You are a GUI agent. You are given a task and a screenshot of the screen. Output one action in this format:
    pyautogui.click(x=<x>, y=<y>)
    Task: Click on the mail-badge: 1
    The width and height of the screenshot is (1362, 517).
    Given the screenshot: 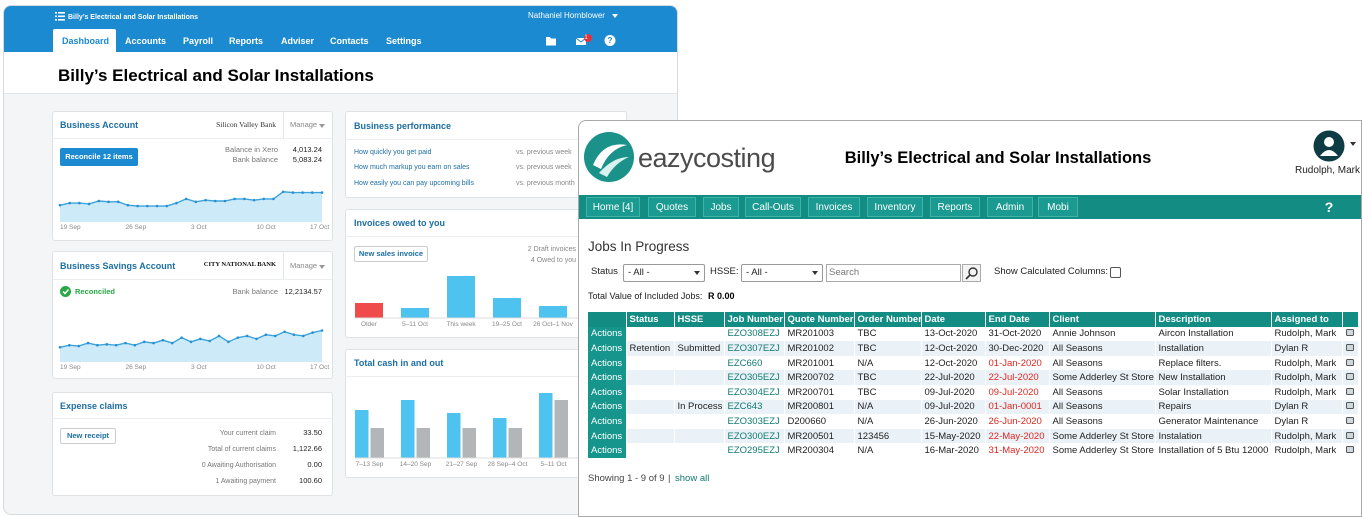 What is the action you would take?
    pyautogui.click(x=586, y=38)
    